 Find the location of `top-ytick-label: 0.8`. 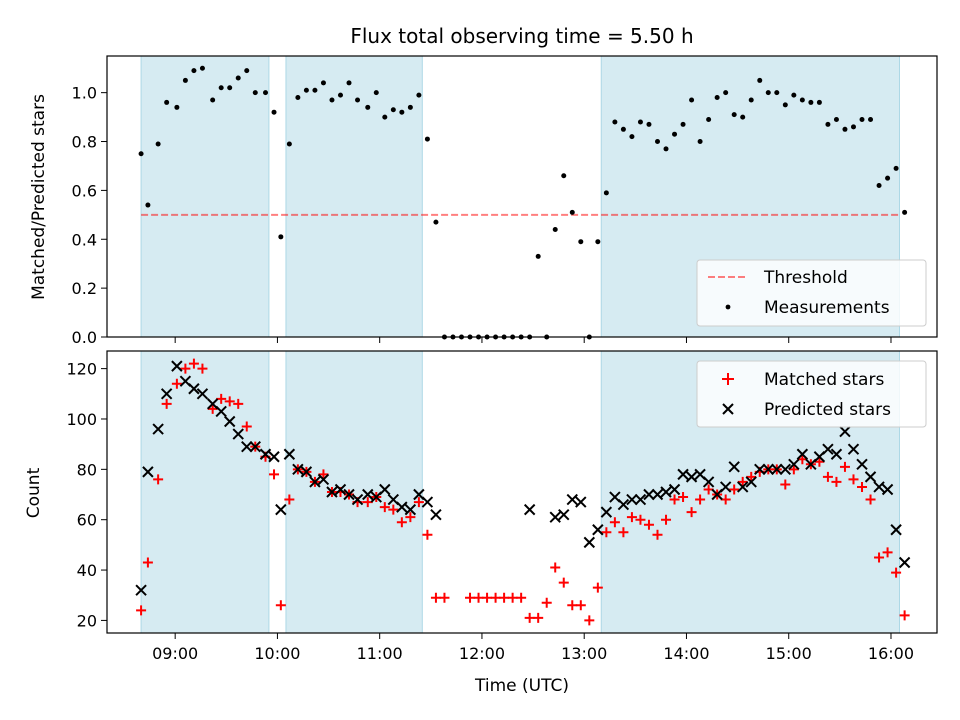

top-ytick-label: 0.8 is located at coordinates (84, 142).